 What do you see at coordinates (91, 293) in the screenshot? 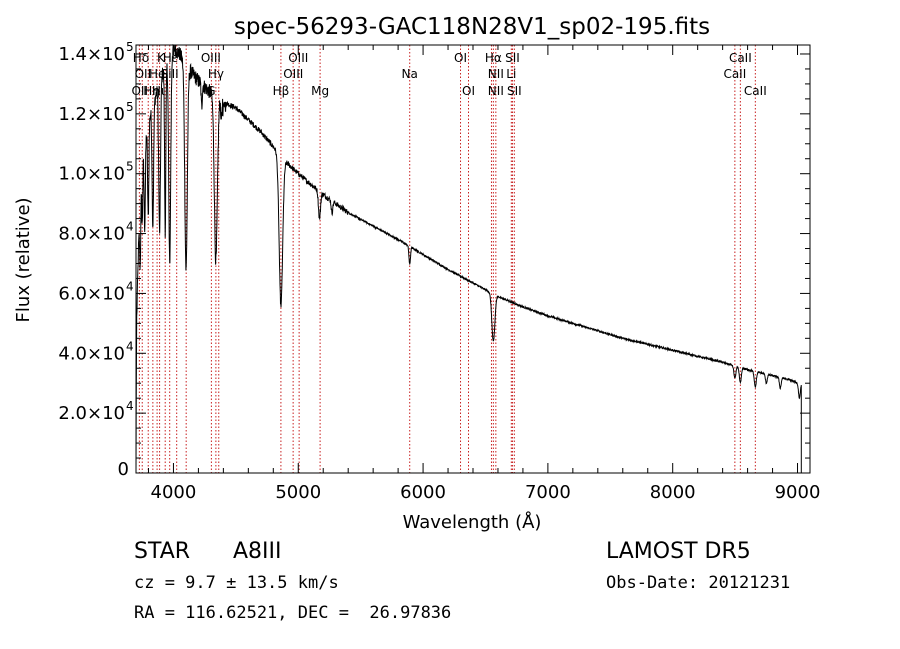
I see `y-tick-label: 6.0×10` at bounding box center [91, 293].